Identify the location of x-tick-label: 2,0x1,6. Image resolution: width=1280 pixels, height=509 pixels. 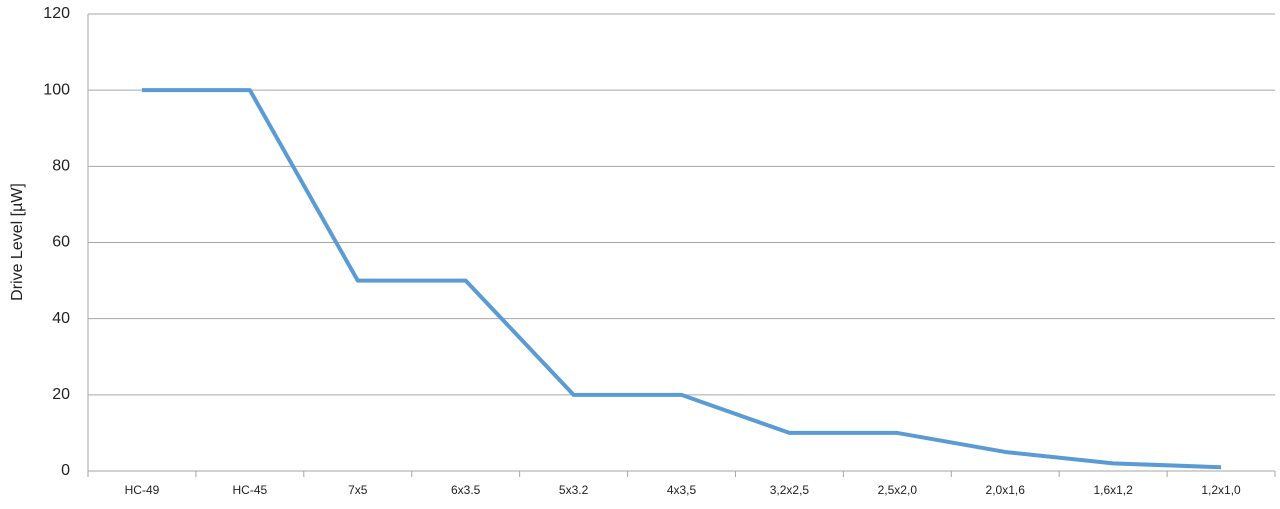
(1006, 490).